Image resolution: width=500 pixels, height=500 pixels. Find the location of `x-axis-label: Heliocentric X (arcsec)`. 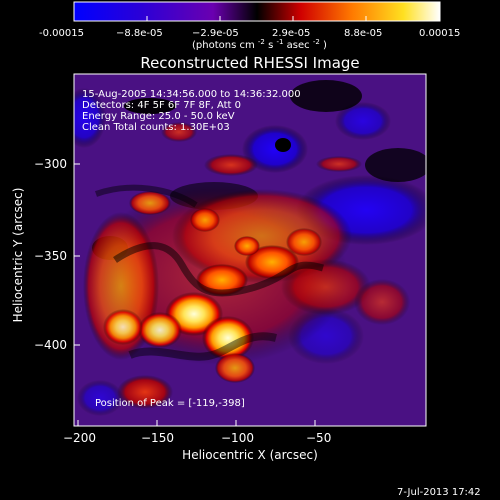

x-axis-label: Heliocentric X (arcsec) is located at coordinates (250, 455).